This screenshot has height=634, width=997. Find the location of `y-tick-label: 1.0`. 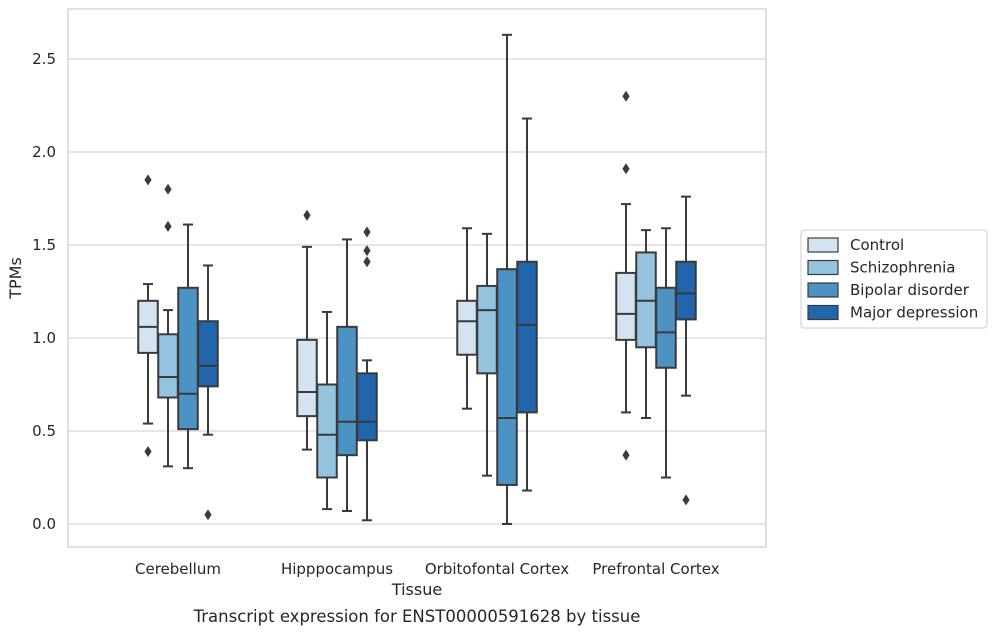

y-tick-label: 1.0 is located at coordinates (44, 338).